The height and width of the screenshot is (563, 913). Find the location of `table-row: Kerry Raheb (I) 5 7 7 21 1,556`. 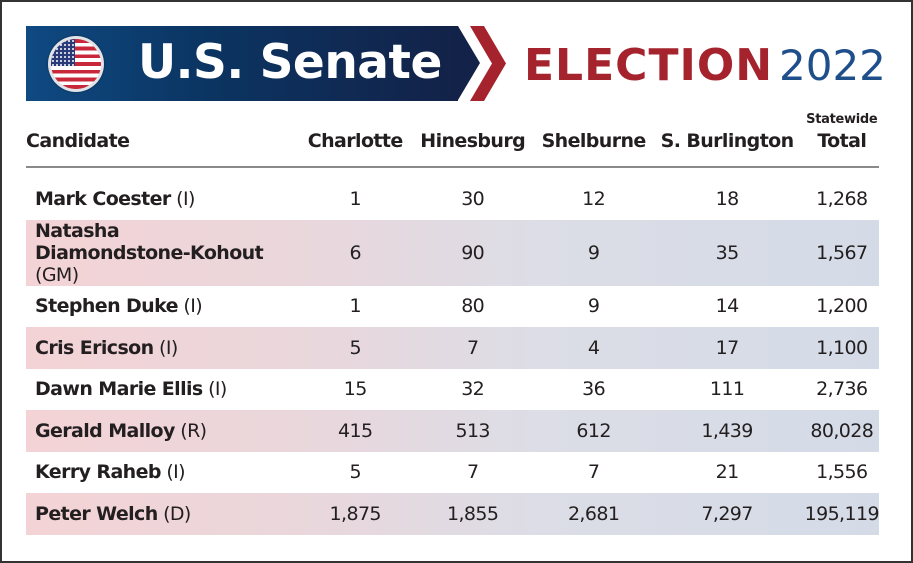

table-row: Kerry Raheb (I) 5 7 7 21 1,556 is located at coordinates (452, 473).